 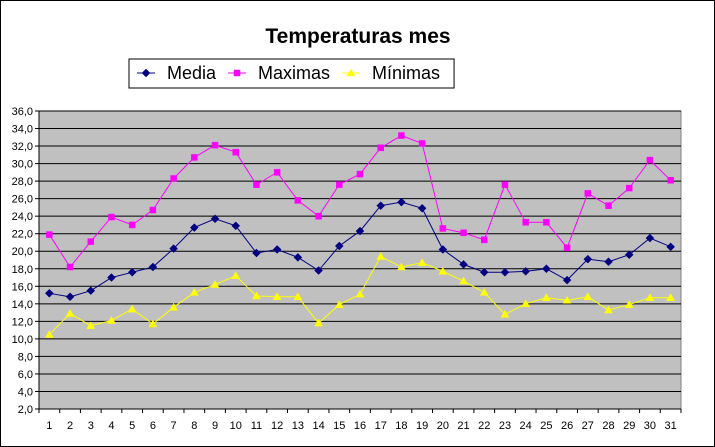 I want to click on x-tick-label: 22, so click(x=484, y=426).